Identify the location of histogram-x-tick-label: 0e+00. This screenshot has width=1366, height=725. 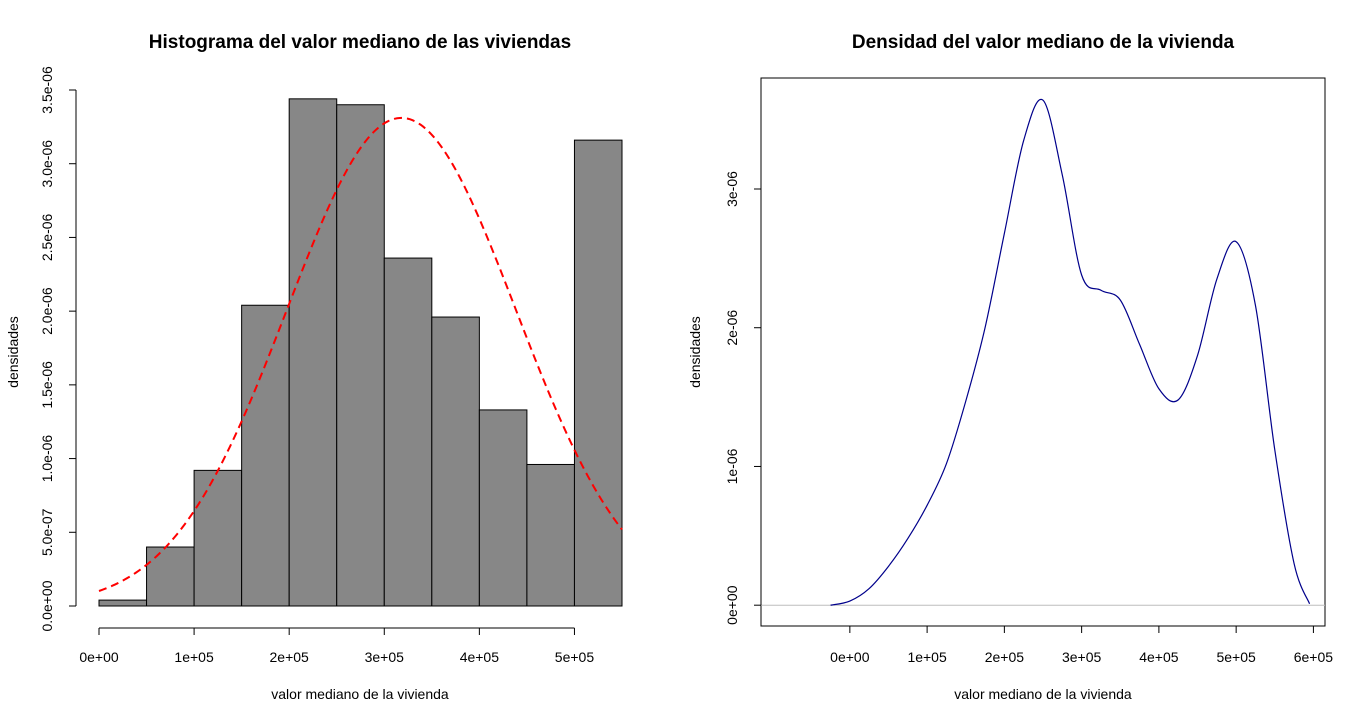
(99, 657).